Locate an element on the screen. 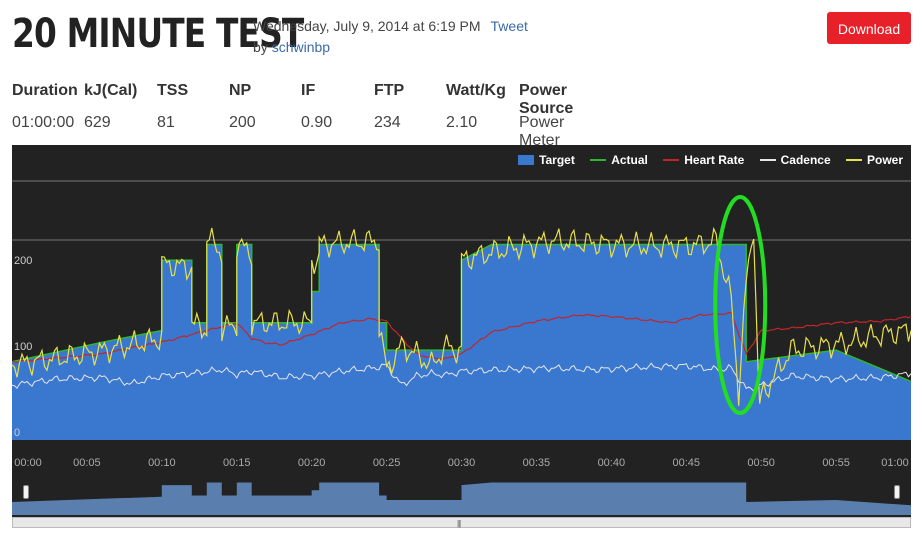 The image size is (922, 550). stat-duration: 01:00:00 is located at coordinates (43, 122).